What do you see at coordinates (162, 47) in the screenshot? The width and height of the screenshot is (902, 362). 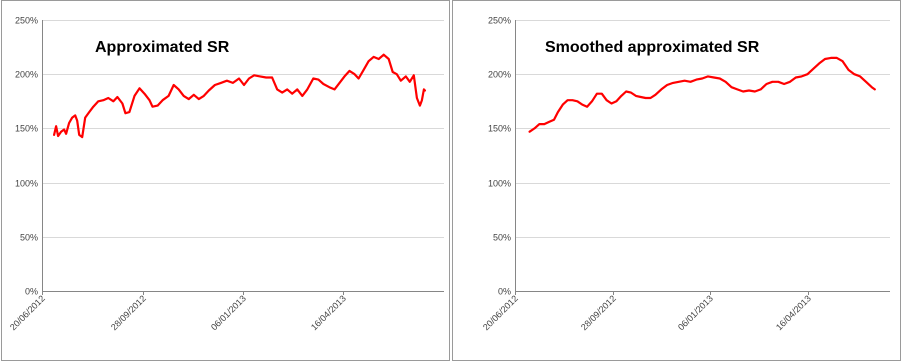 I see `chart-title: Approximated SR` at bounding box center [162, 47].